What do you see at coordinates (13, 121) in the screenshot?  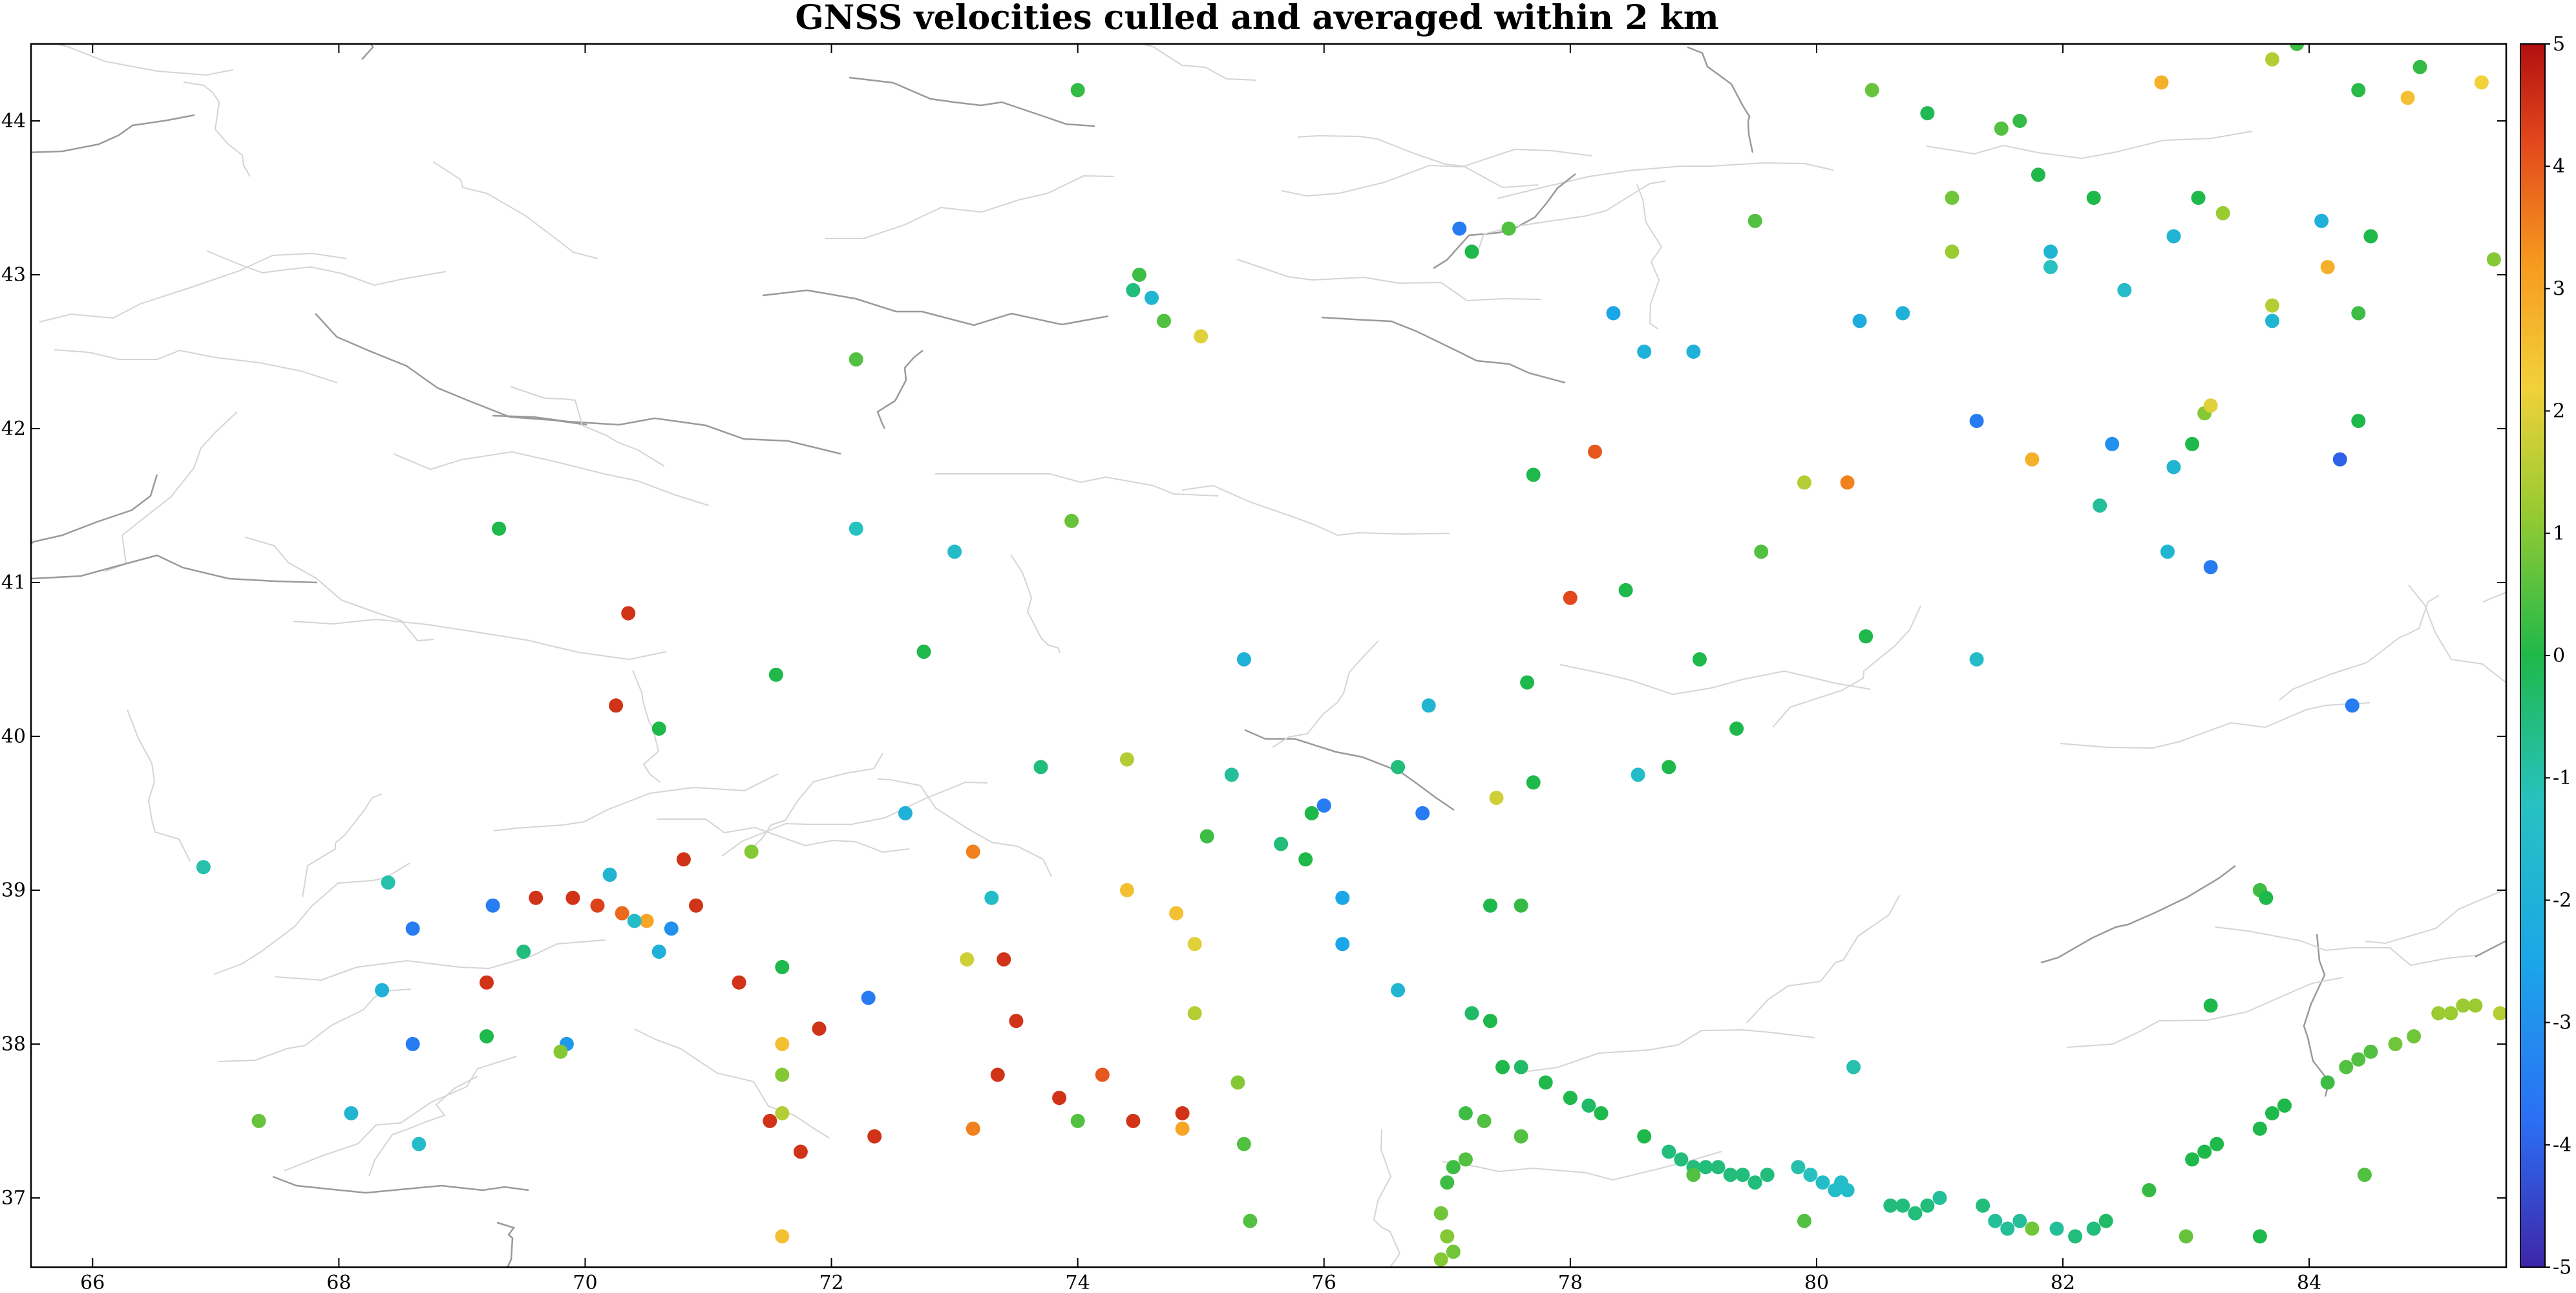 I see `y-tick-label: 44` at bounding box center [13, 121].